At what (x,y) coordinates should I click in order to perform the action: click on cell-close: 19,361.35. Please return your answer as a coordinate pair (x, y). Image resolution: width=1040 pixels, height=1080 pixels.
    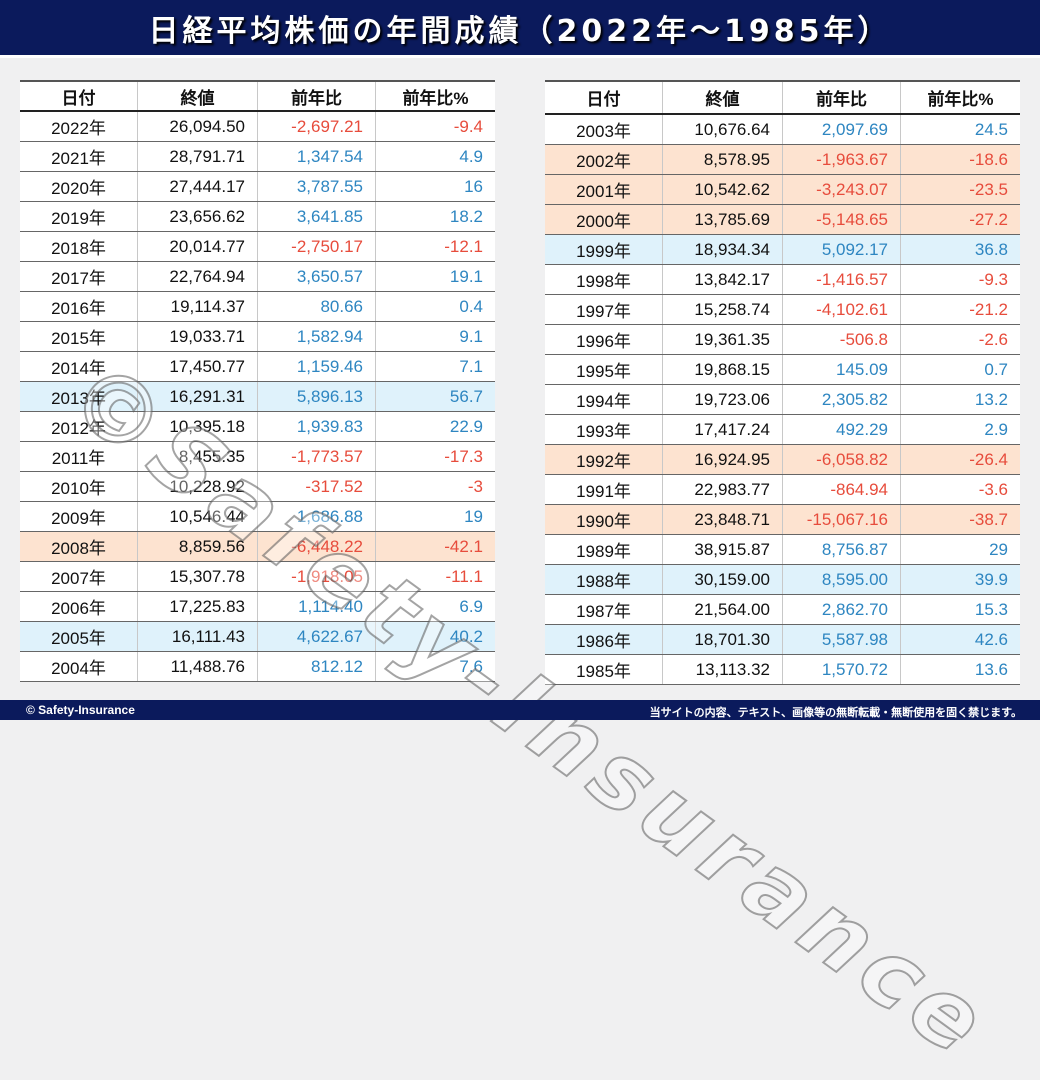
    Looking at the image, I should click on (723, 339).